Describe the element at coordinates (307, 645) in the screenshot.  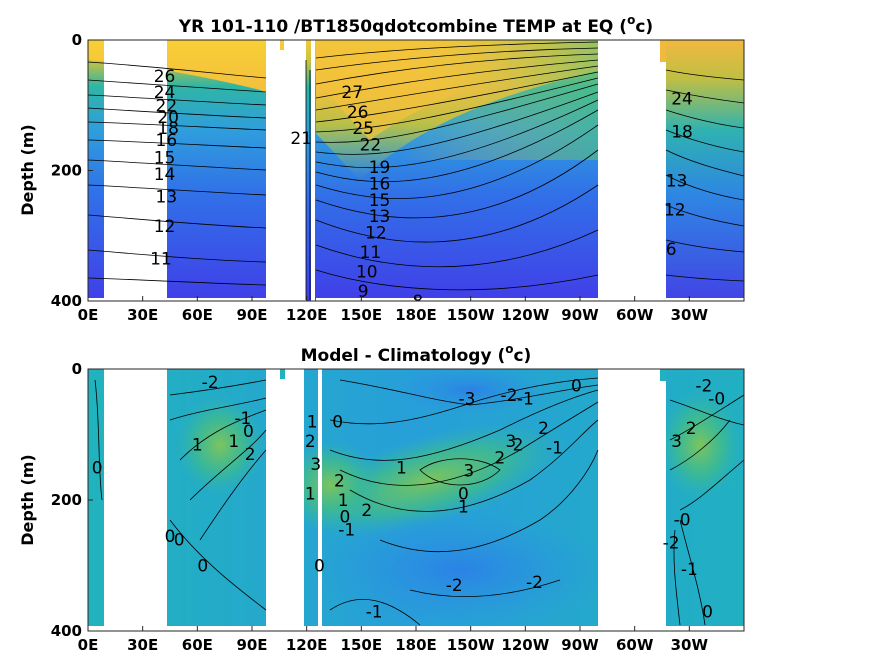
I see `x-tick-label: 120E` at that location.